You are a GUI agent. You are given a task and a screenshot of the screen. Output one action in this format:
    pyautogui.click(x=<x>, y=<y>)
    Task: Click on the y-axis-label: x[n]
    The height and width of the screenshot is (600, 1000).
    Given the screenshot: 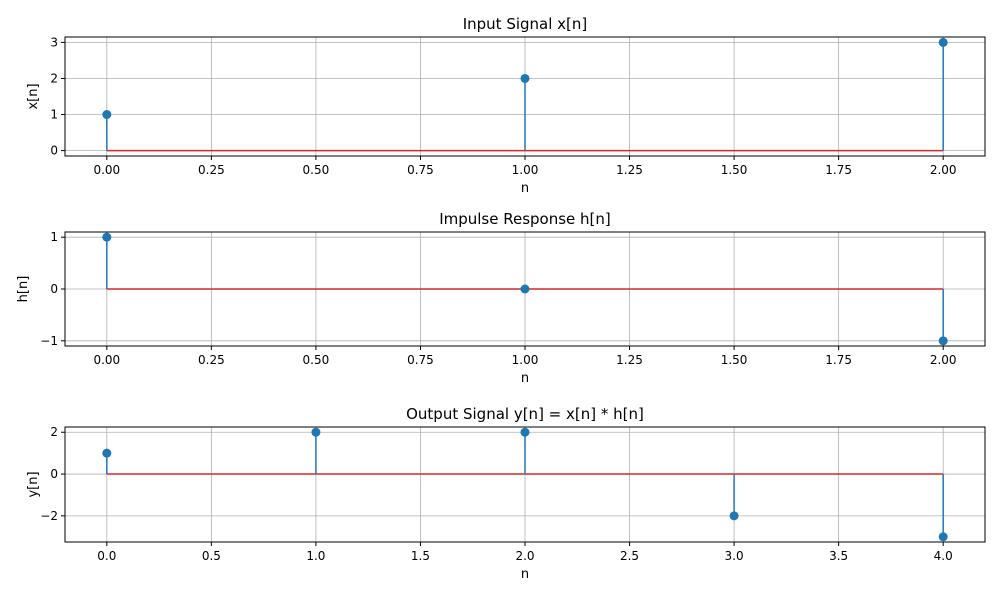 What is the action you would take?
    pyautogui.click(x=33, y=96)
    